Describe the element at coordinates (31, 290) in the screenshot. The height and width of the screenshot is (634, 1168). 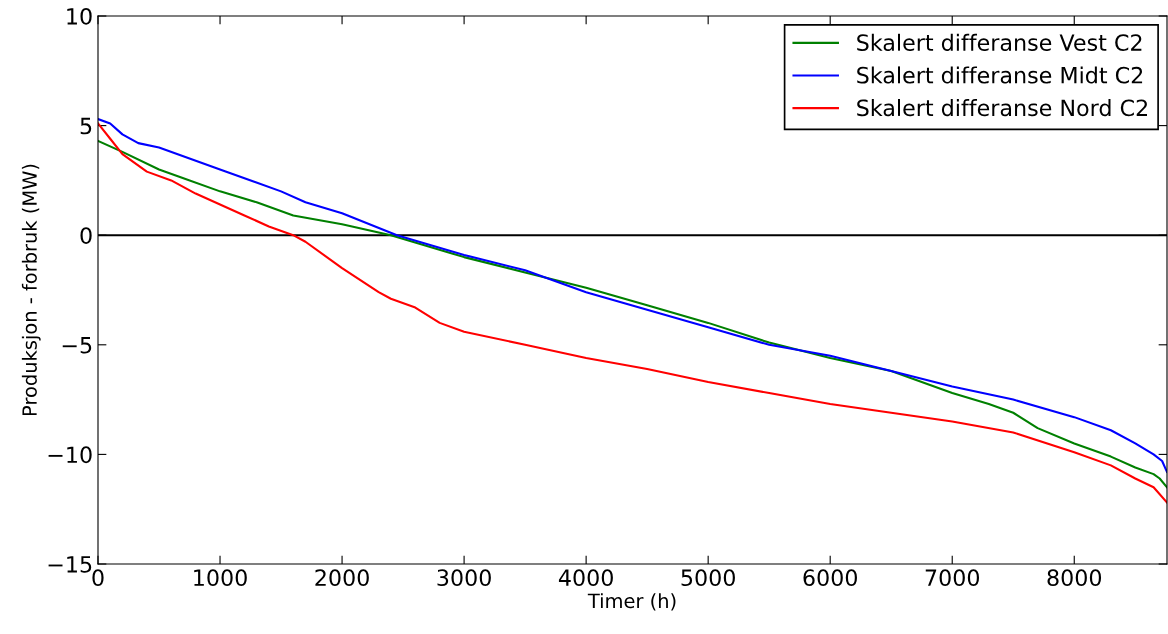
I see `y-axis-title: Produksjon - forbruk (MW)` at that location.